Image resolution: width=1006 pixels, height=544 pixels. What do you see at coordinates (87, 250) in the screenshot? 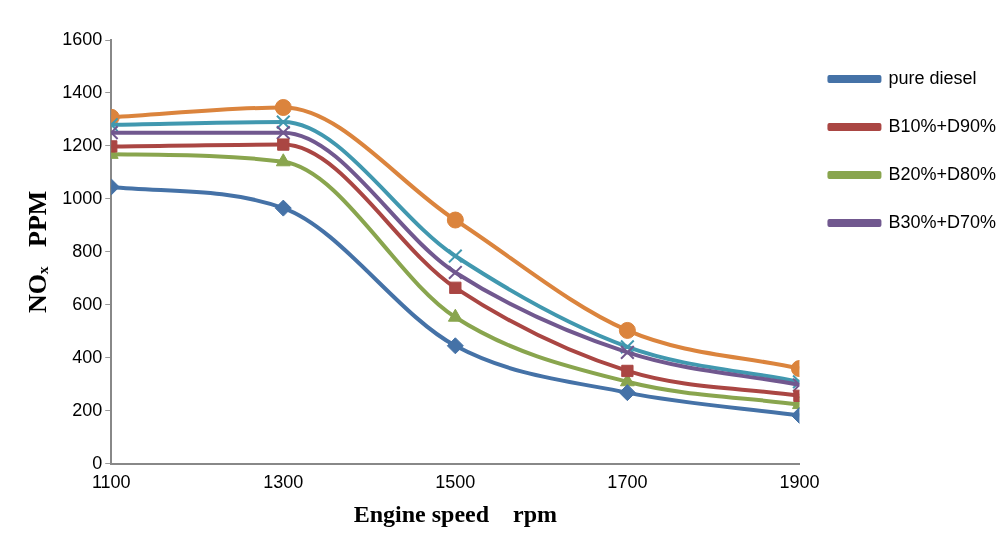
I see `y-tick-label: 800` at bounding box center [87, 250].